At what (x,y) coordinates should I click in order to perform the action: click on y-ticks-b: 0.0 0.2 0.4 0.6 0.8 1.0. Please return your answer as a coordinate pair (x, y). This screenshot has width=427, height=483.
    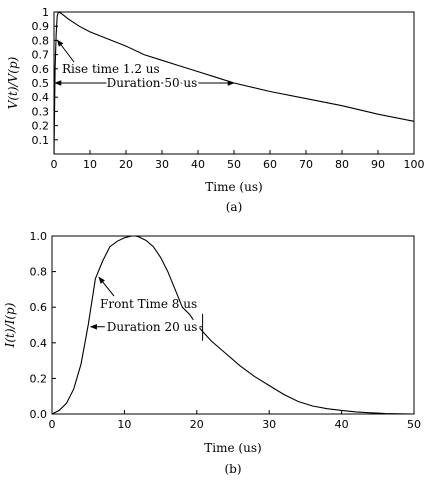
    Looking at the image, I should click on (43, 325).